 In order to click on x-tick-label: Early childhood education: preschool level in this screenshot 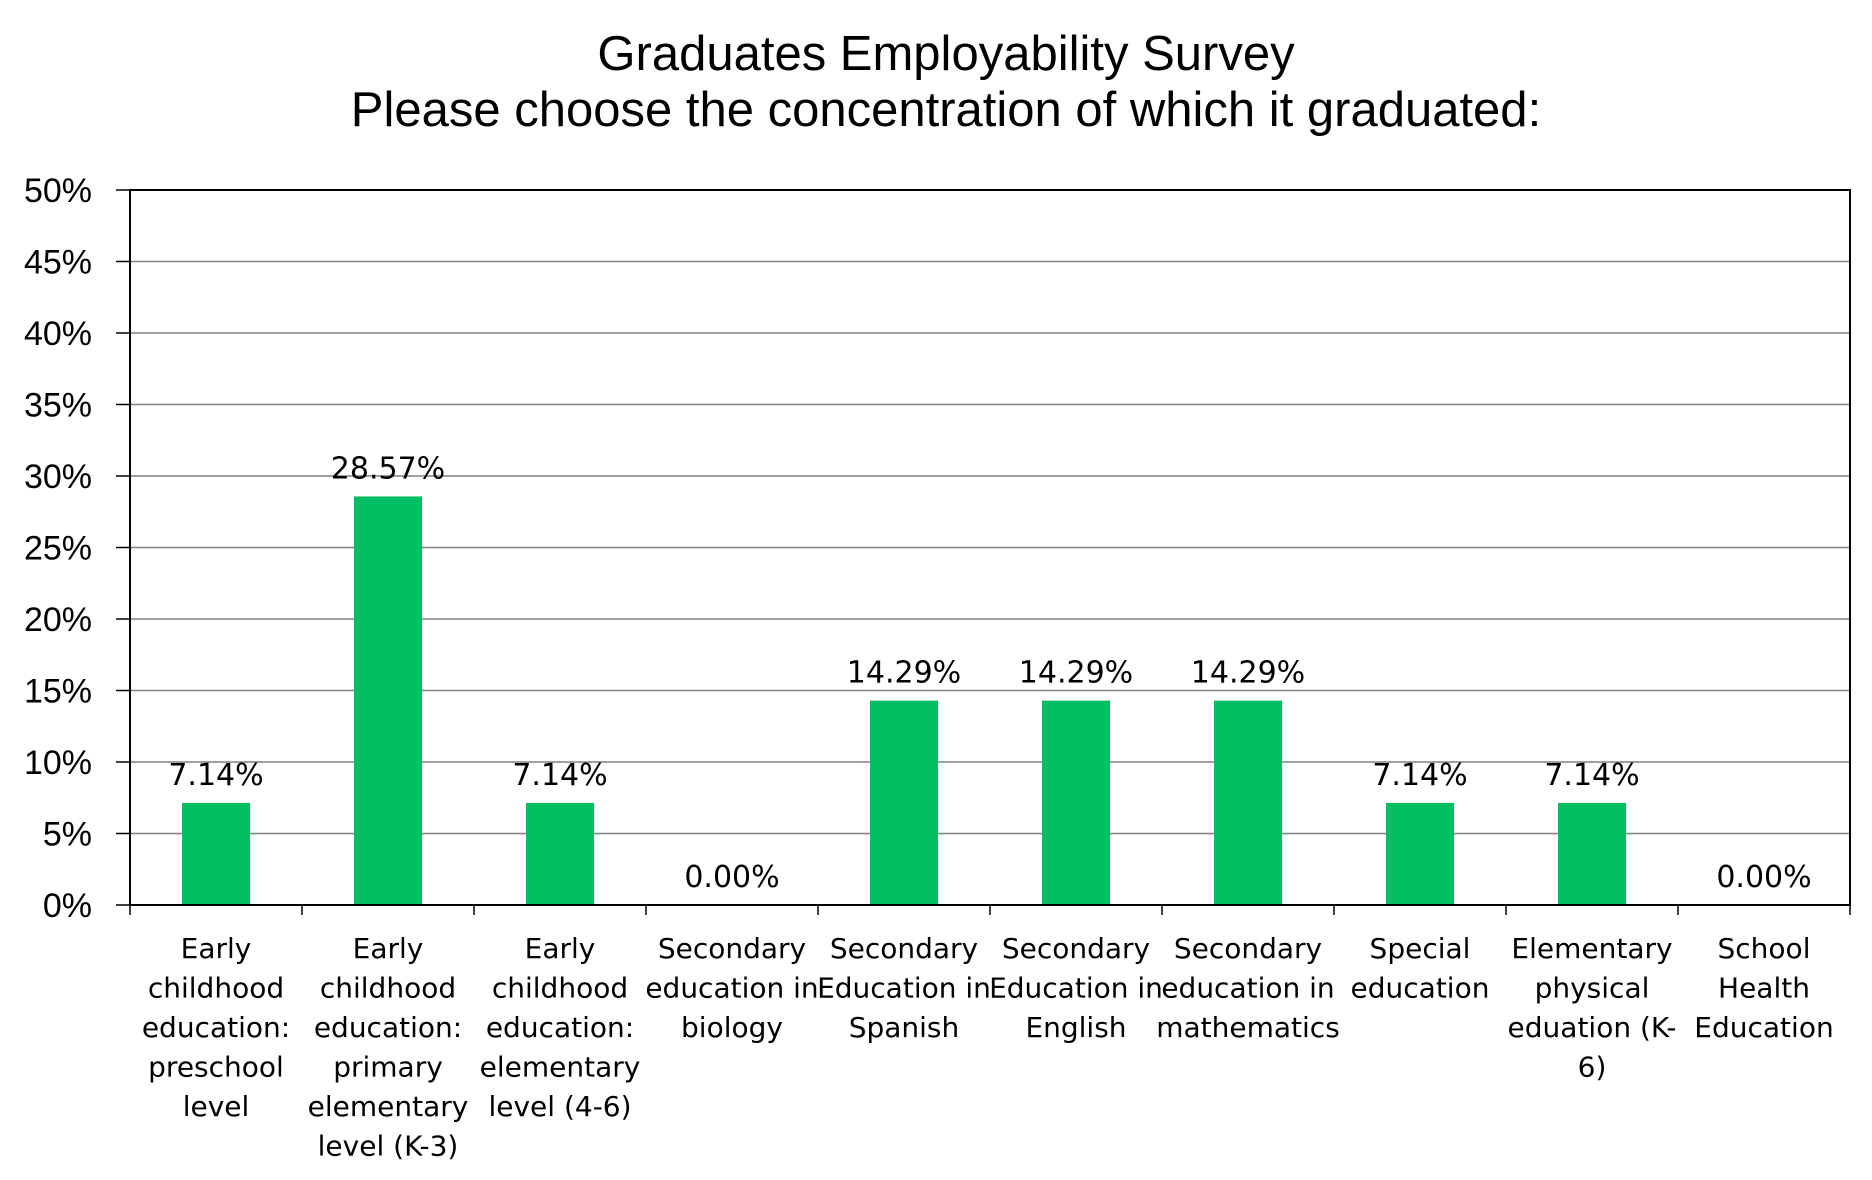, I will do `click(216, 1027)`.